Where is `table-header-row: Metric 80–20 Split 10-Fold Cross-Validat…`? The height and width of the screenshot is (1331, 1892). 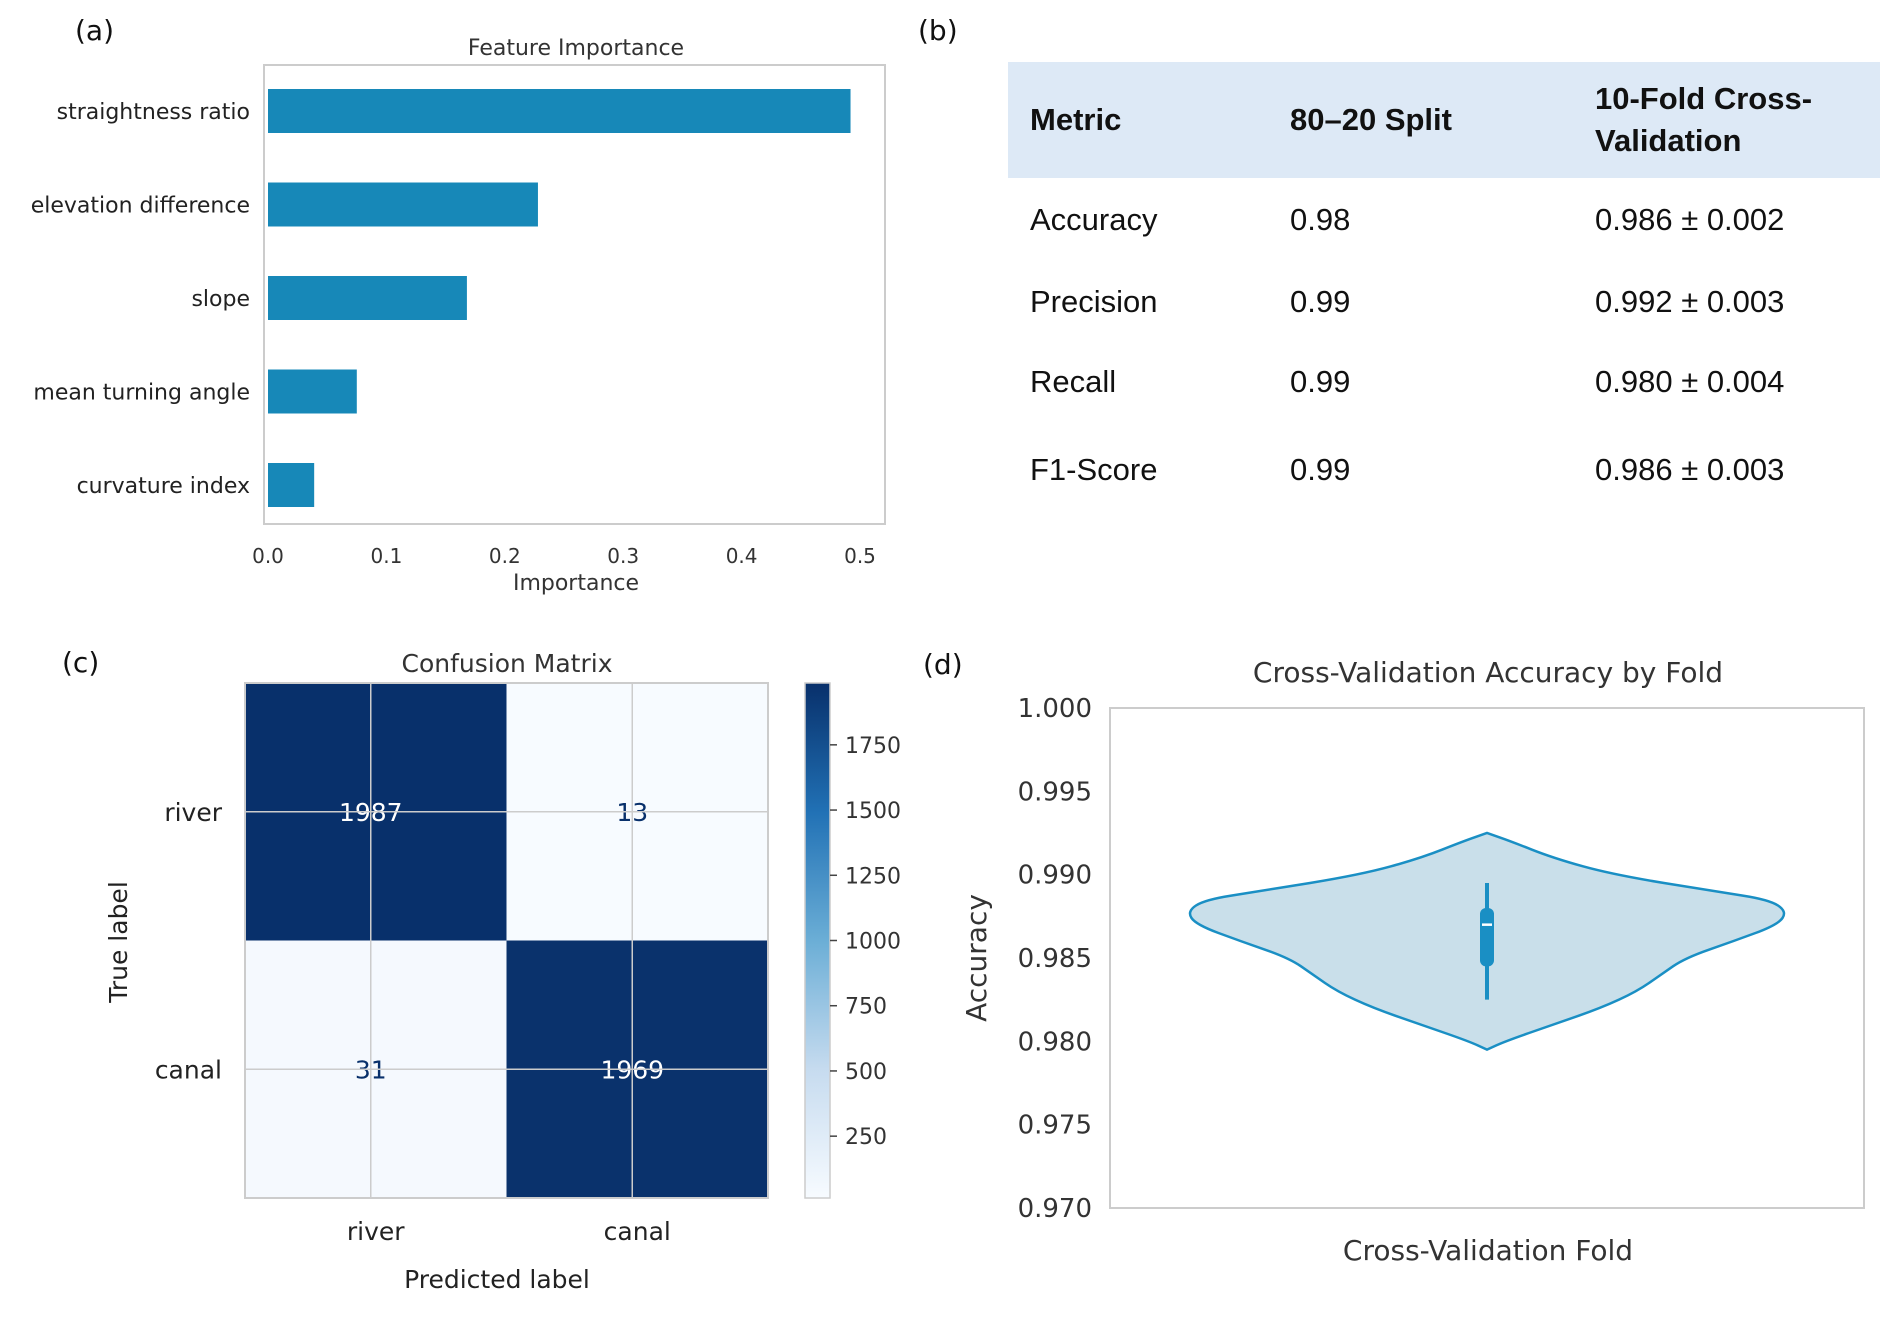 table-header-row: Metric 80–20 Split 10-Fold Cross-Validat… is located at coordinates (1444, 120).